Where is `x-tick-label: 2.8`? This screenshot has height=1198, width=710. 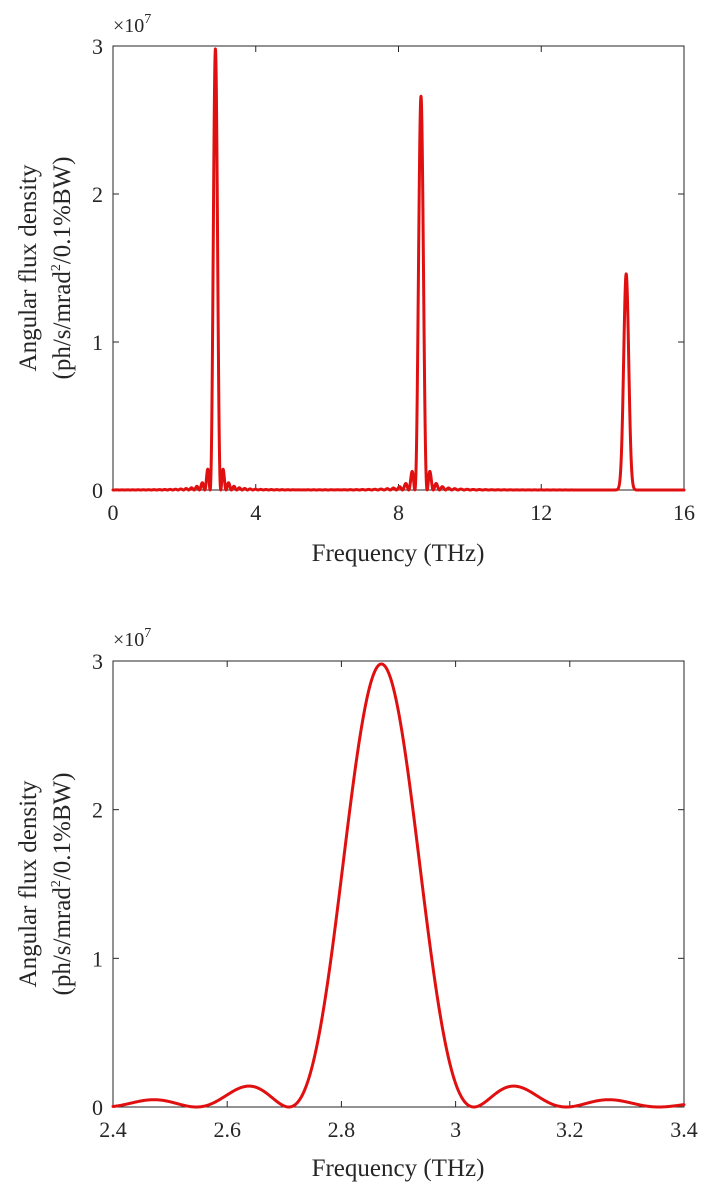
x-tick-label: 2.8 is located at coordinates (342, 1129).